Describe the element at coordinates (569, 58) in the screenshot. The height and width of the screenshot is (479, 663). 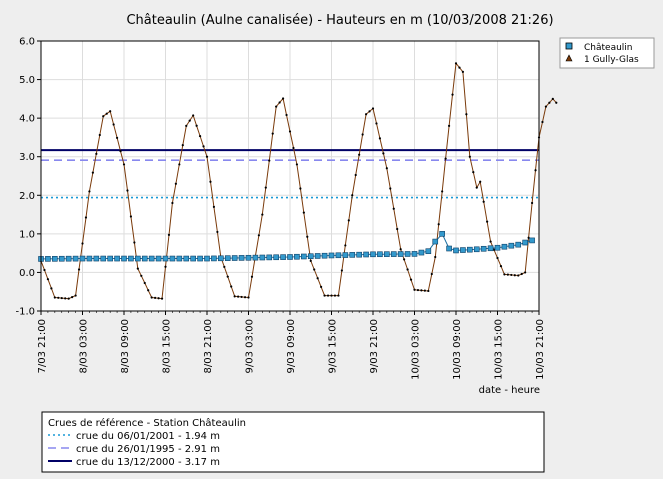
I see `legend-marker-gully-glas` at that location.